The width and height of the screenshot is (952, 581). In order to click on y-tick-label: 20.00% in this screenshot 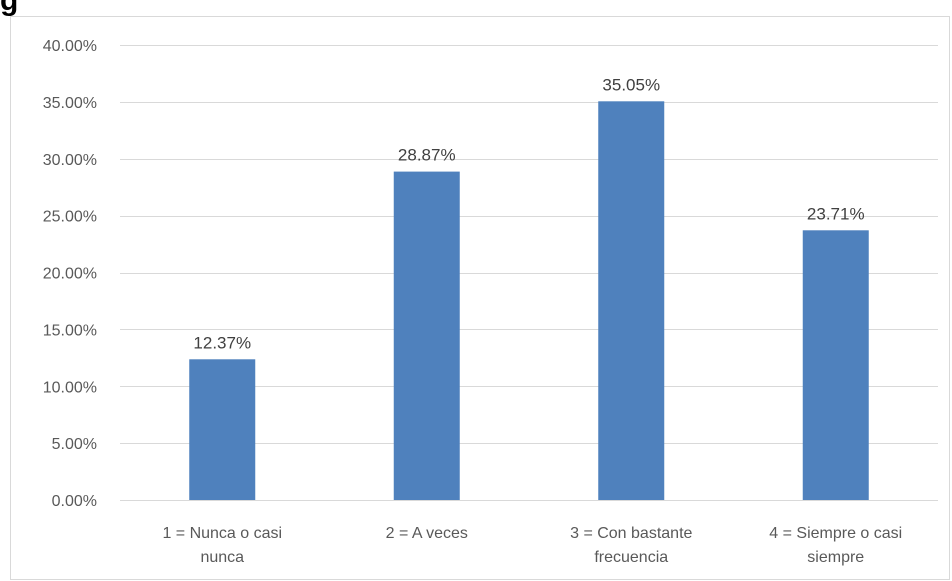, I will do `click(70, 274)`.